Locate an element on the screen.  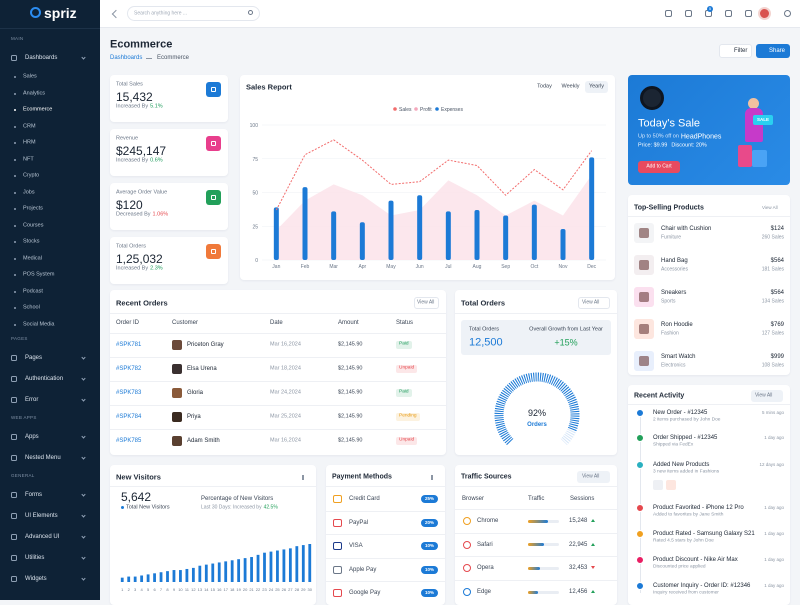
menu-item: Utilities is located at coordinates (35, 557).